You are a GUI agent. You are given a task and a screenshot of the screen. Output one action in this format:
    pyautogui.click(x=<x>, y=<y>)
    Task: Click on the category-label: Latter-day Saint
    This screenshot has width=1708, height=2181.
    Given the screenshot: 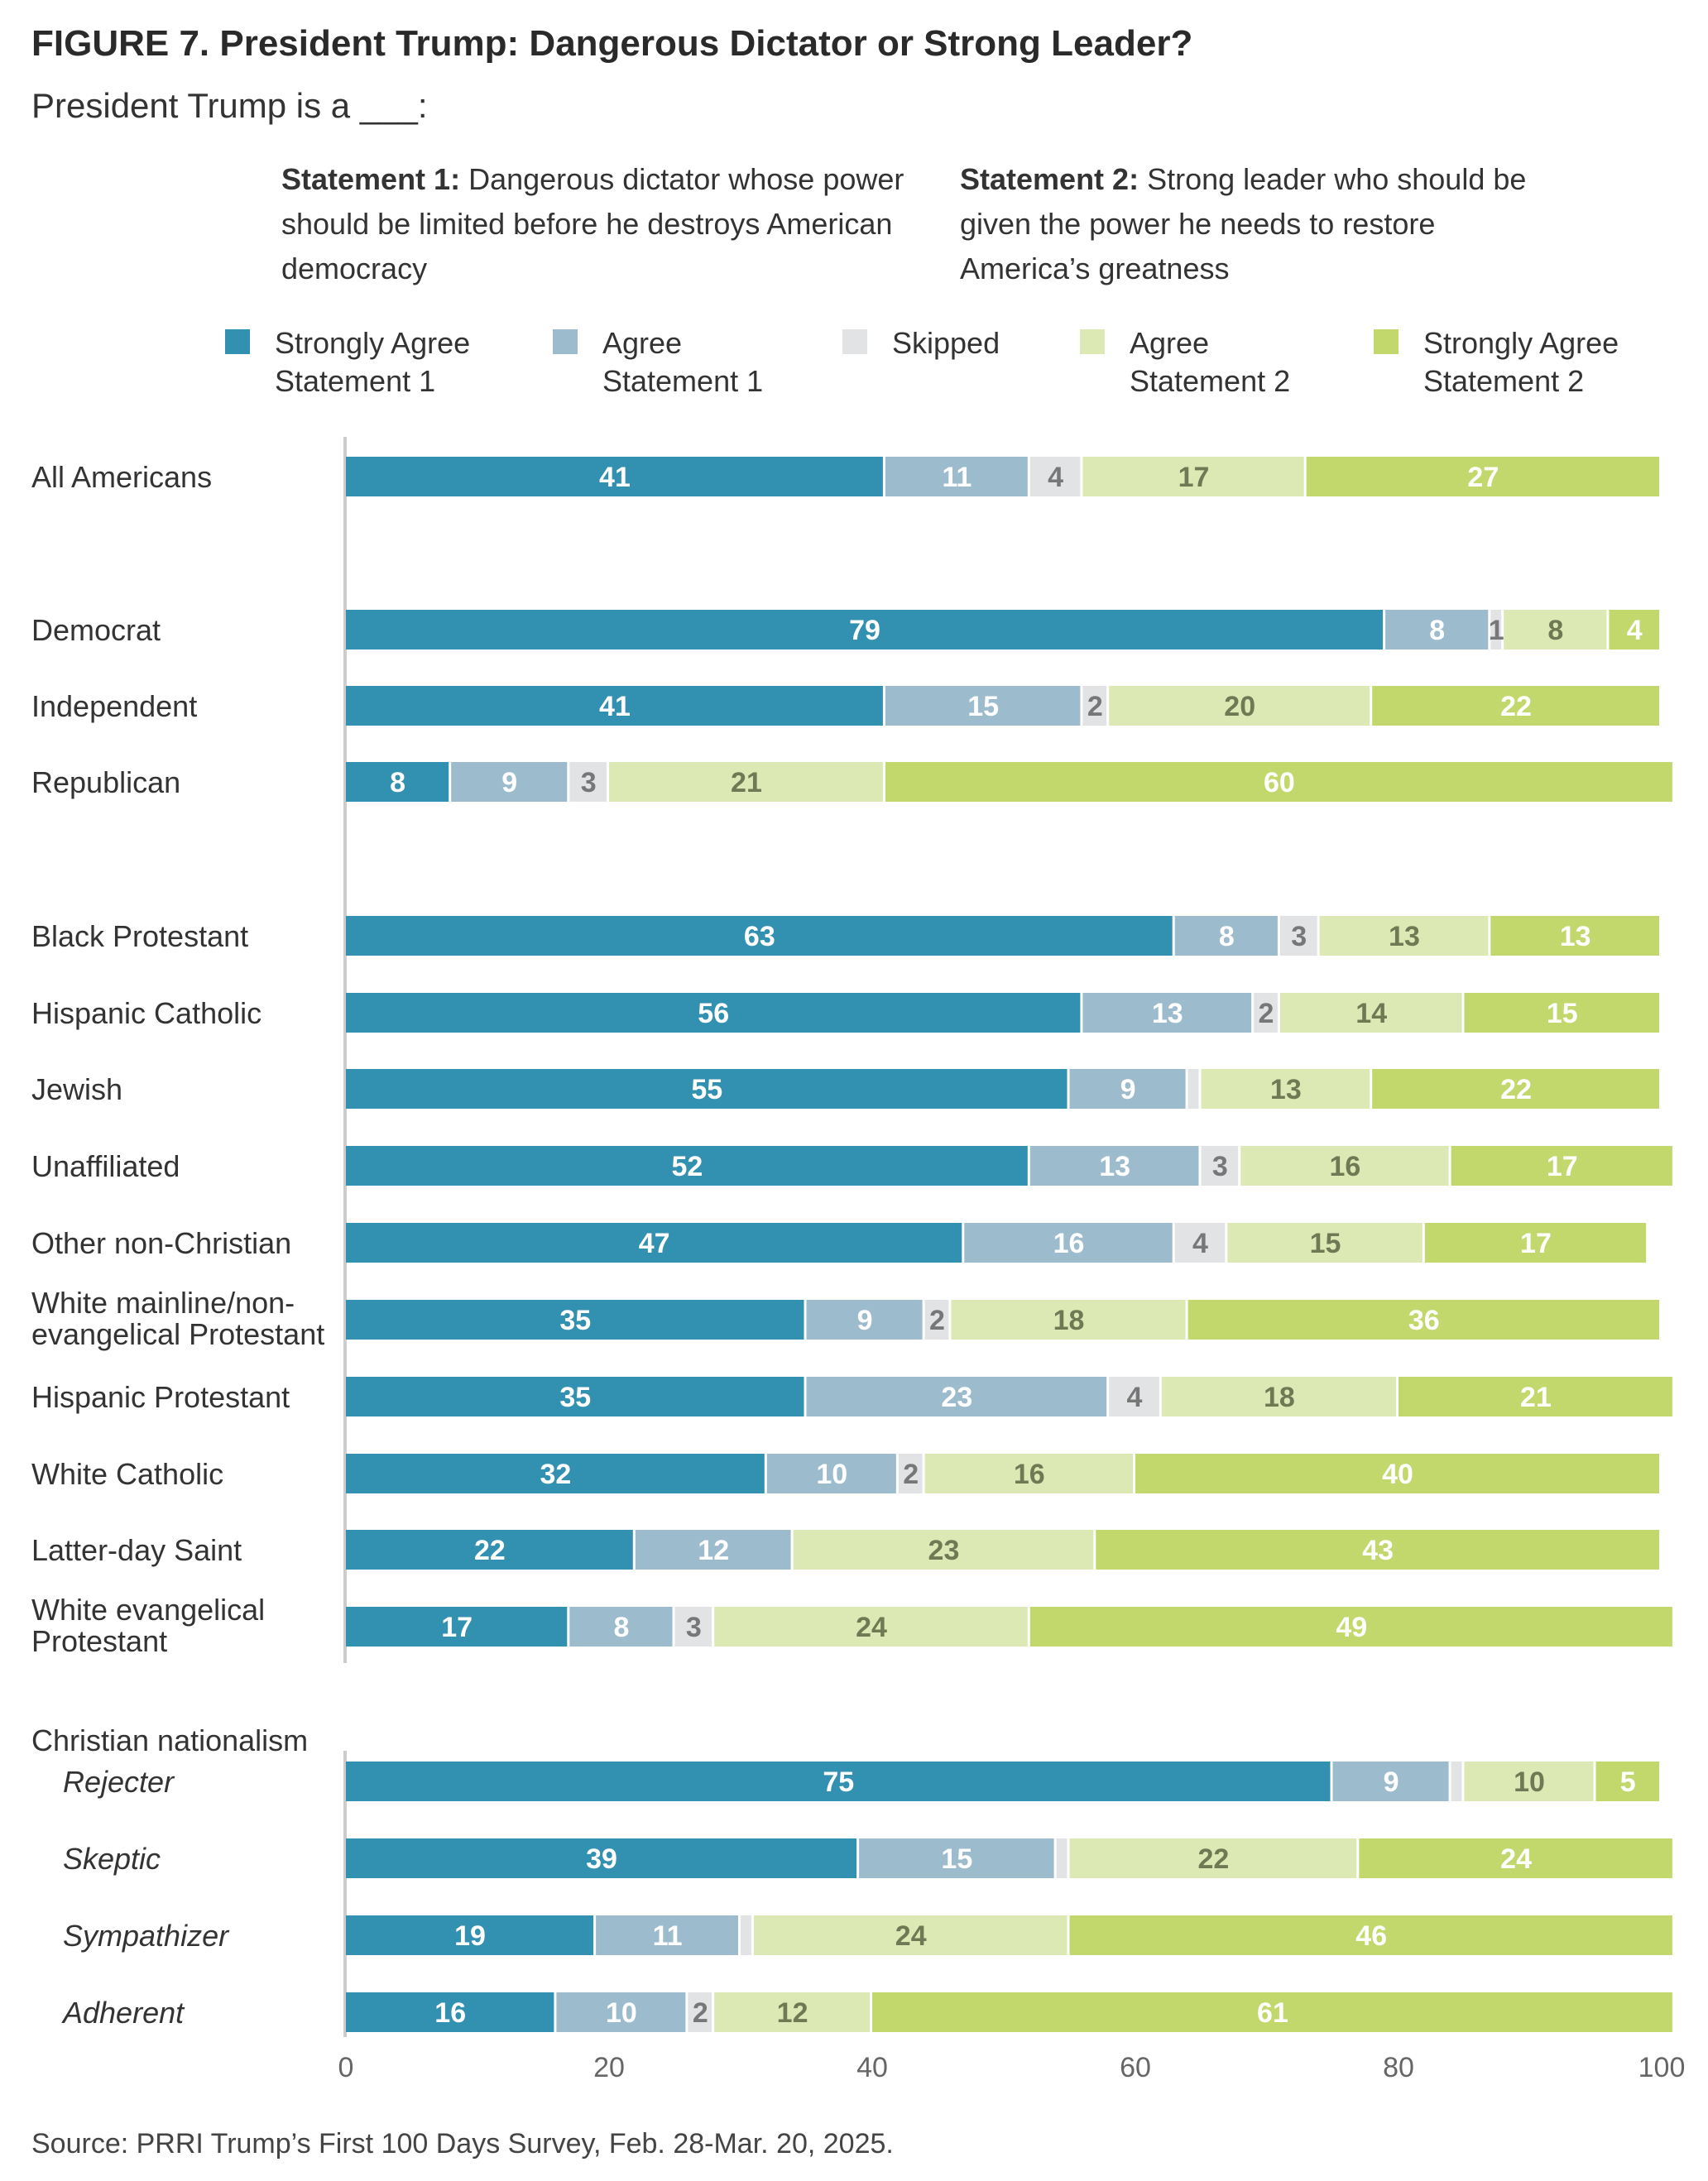 What is the action you would take?
    pyautogui.click(x=137, y=1550)
    